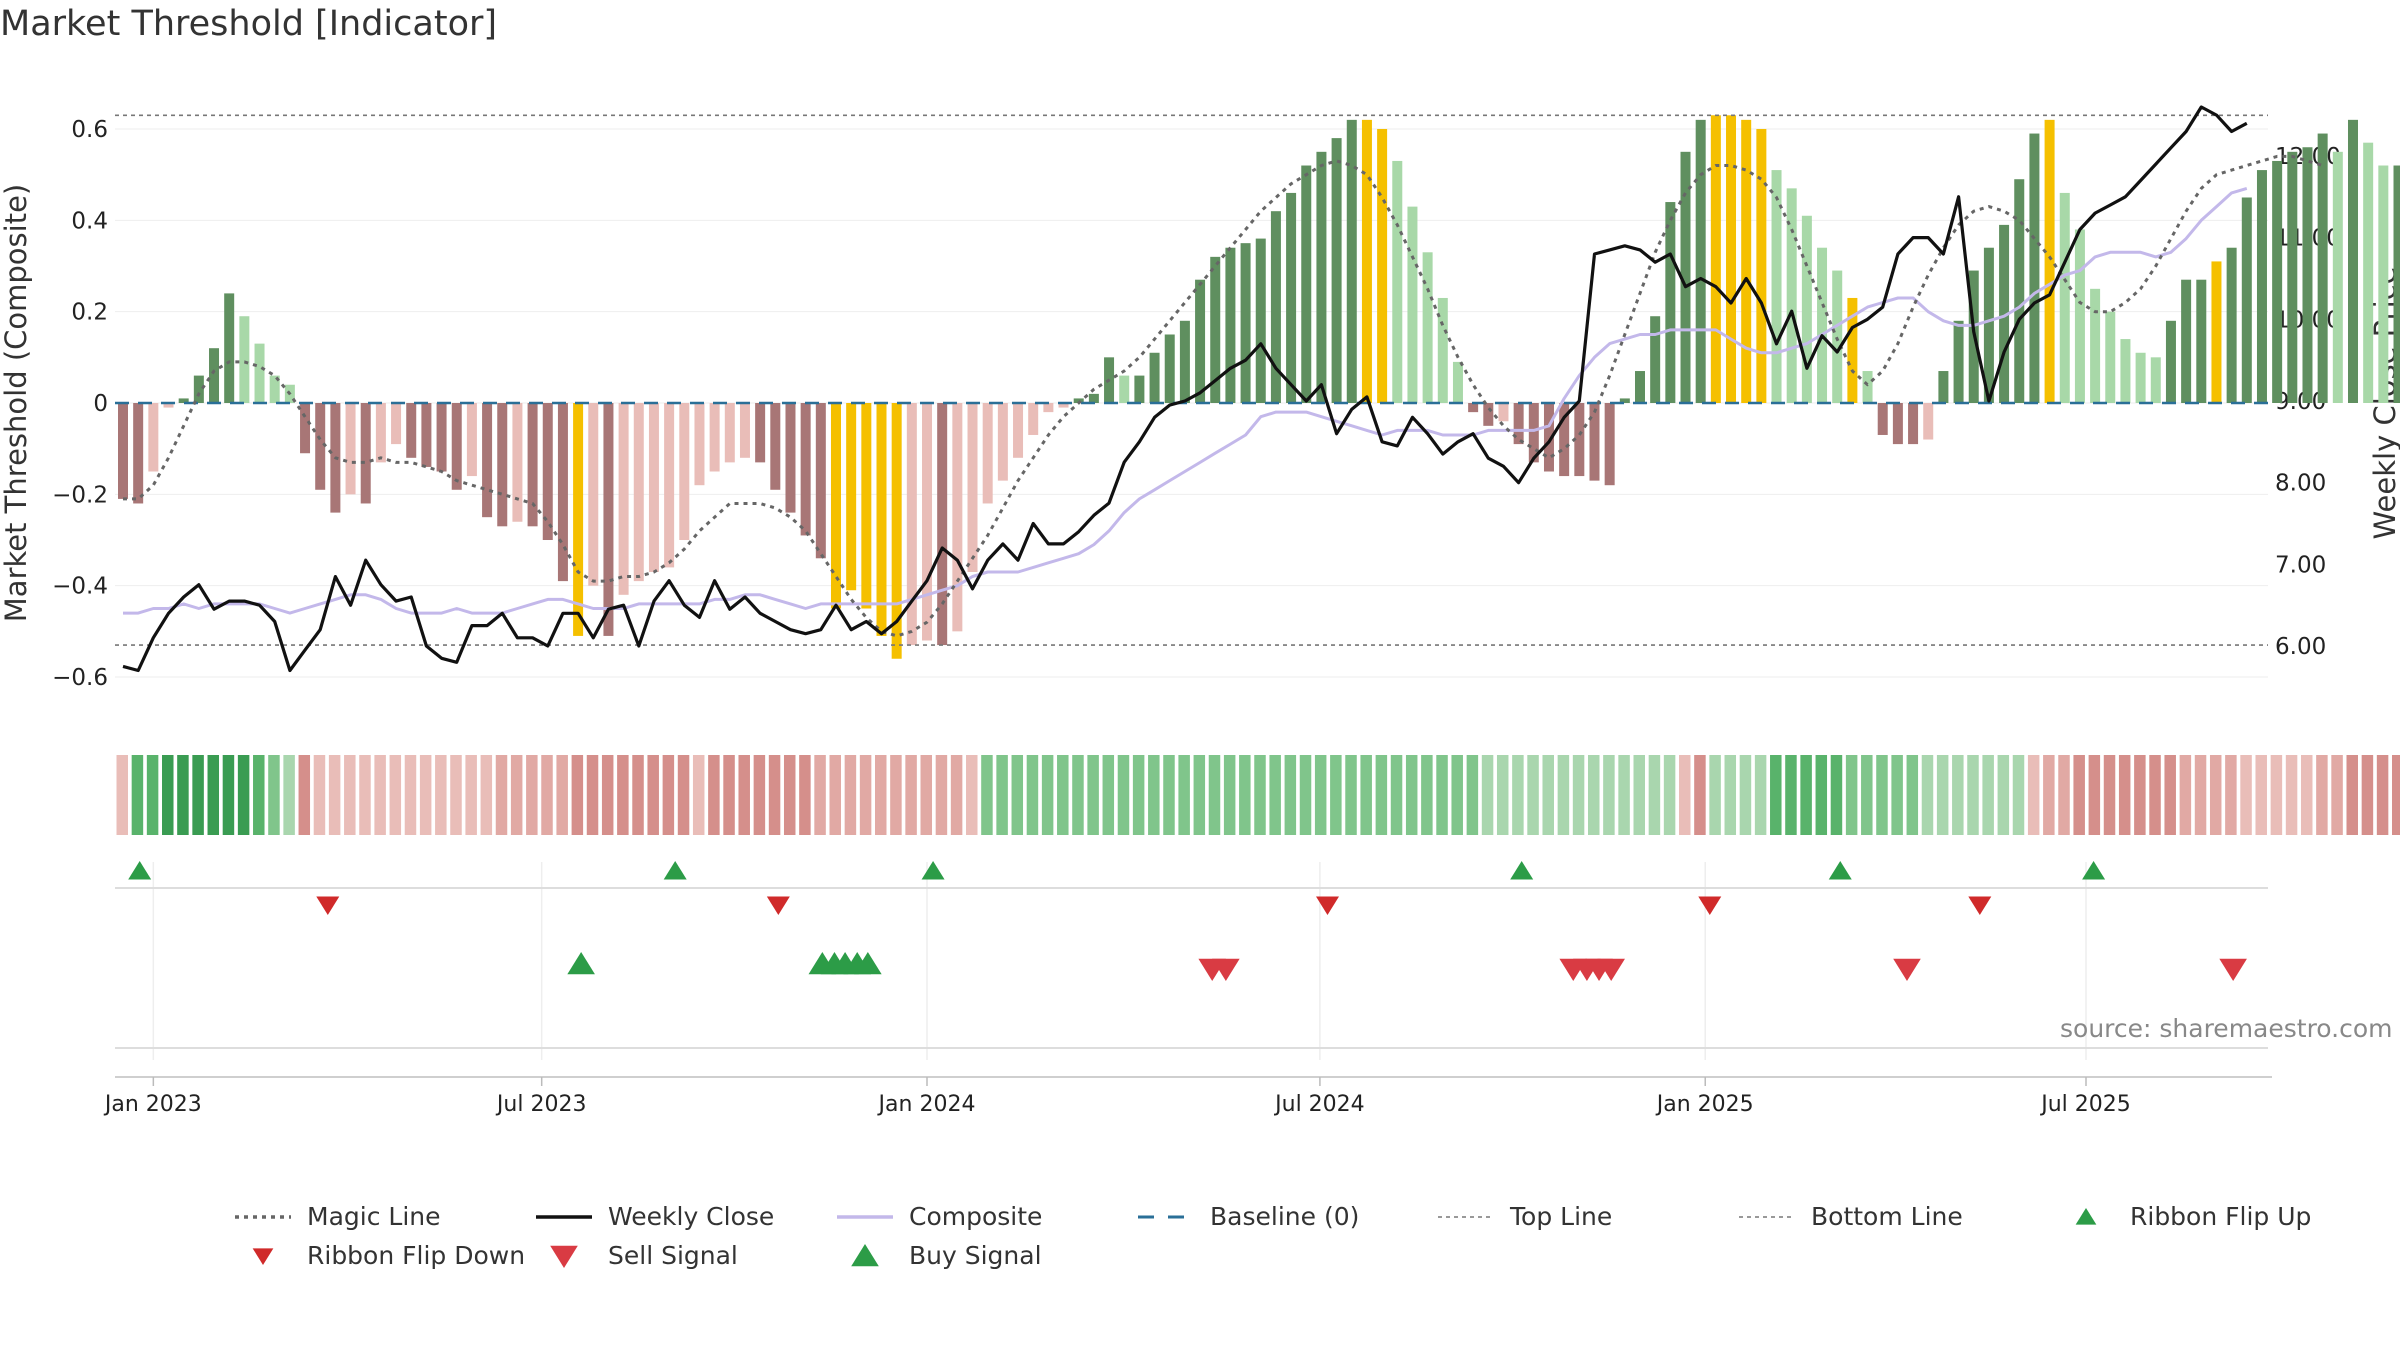 This screenshot has width=2400, height=1350. I want to click on legend-item: Weekly Close, so click(655, 1216).